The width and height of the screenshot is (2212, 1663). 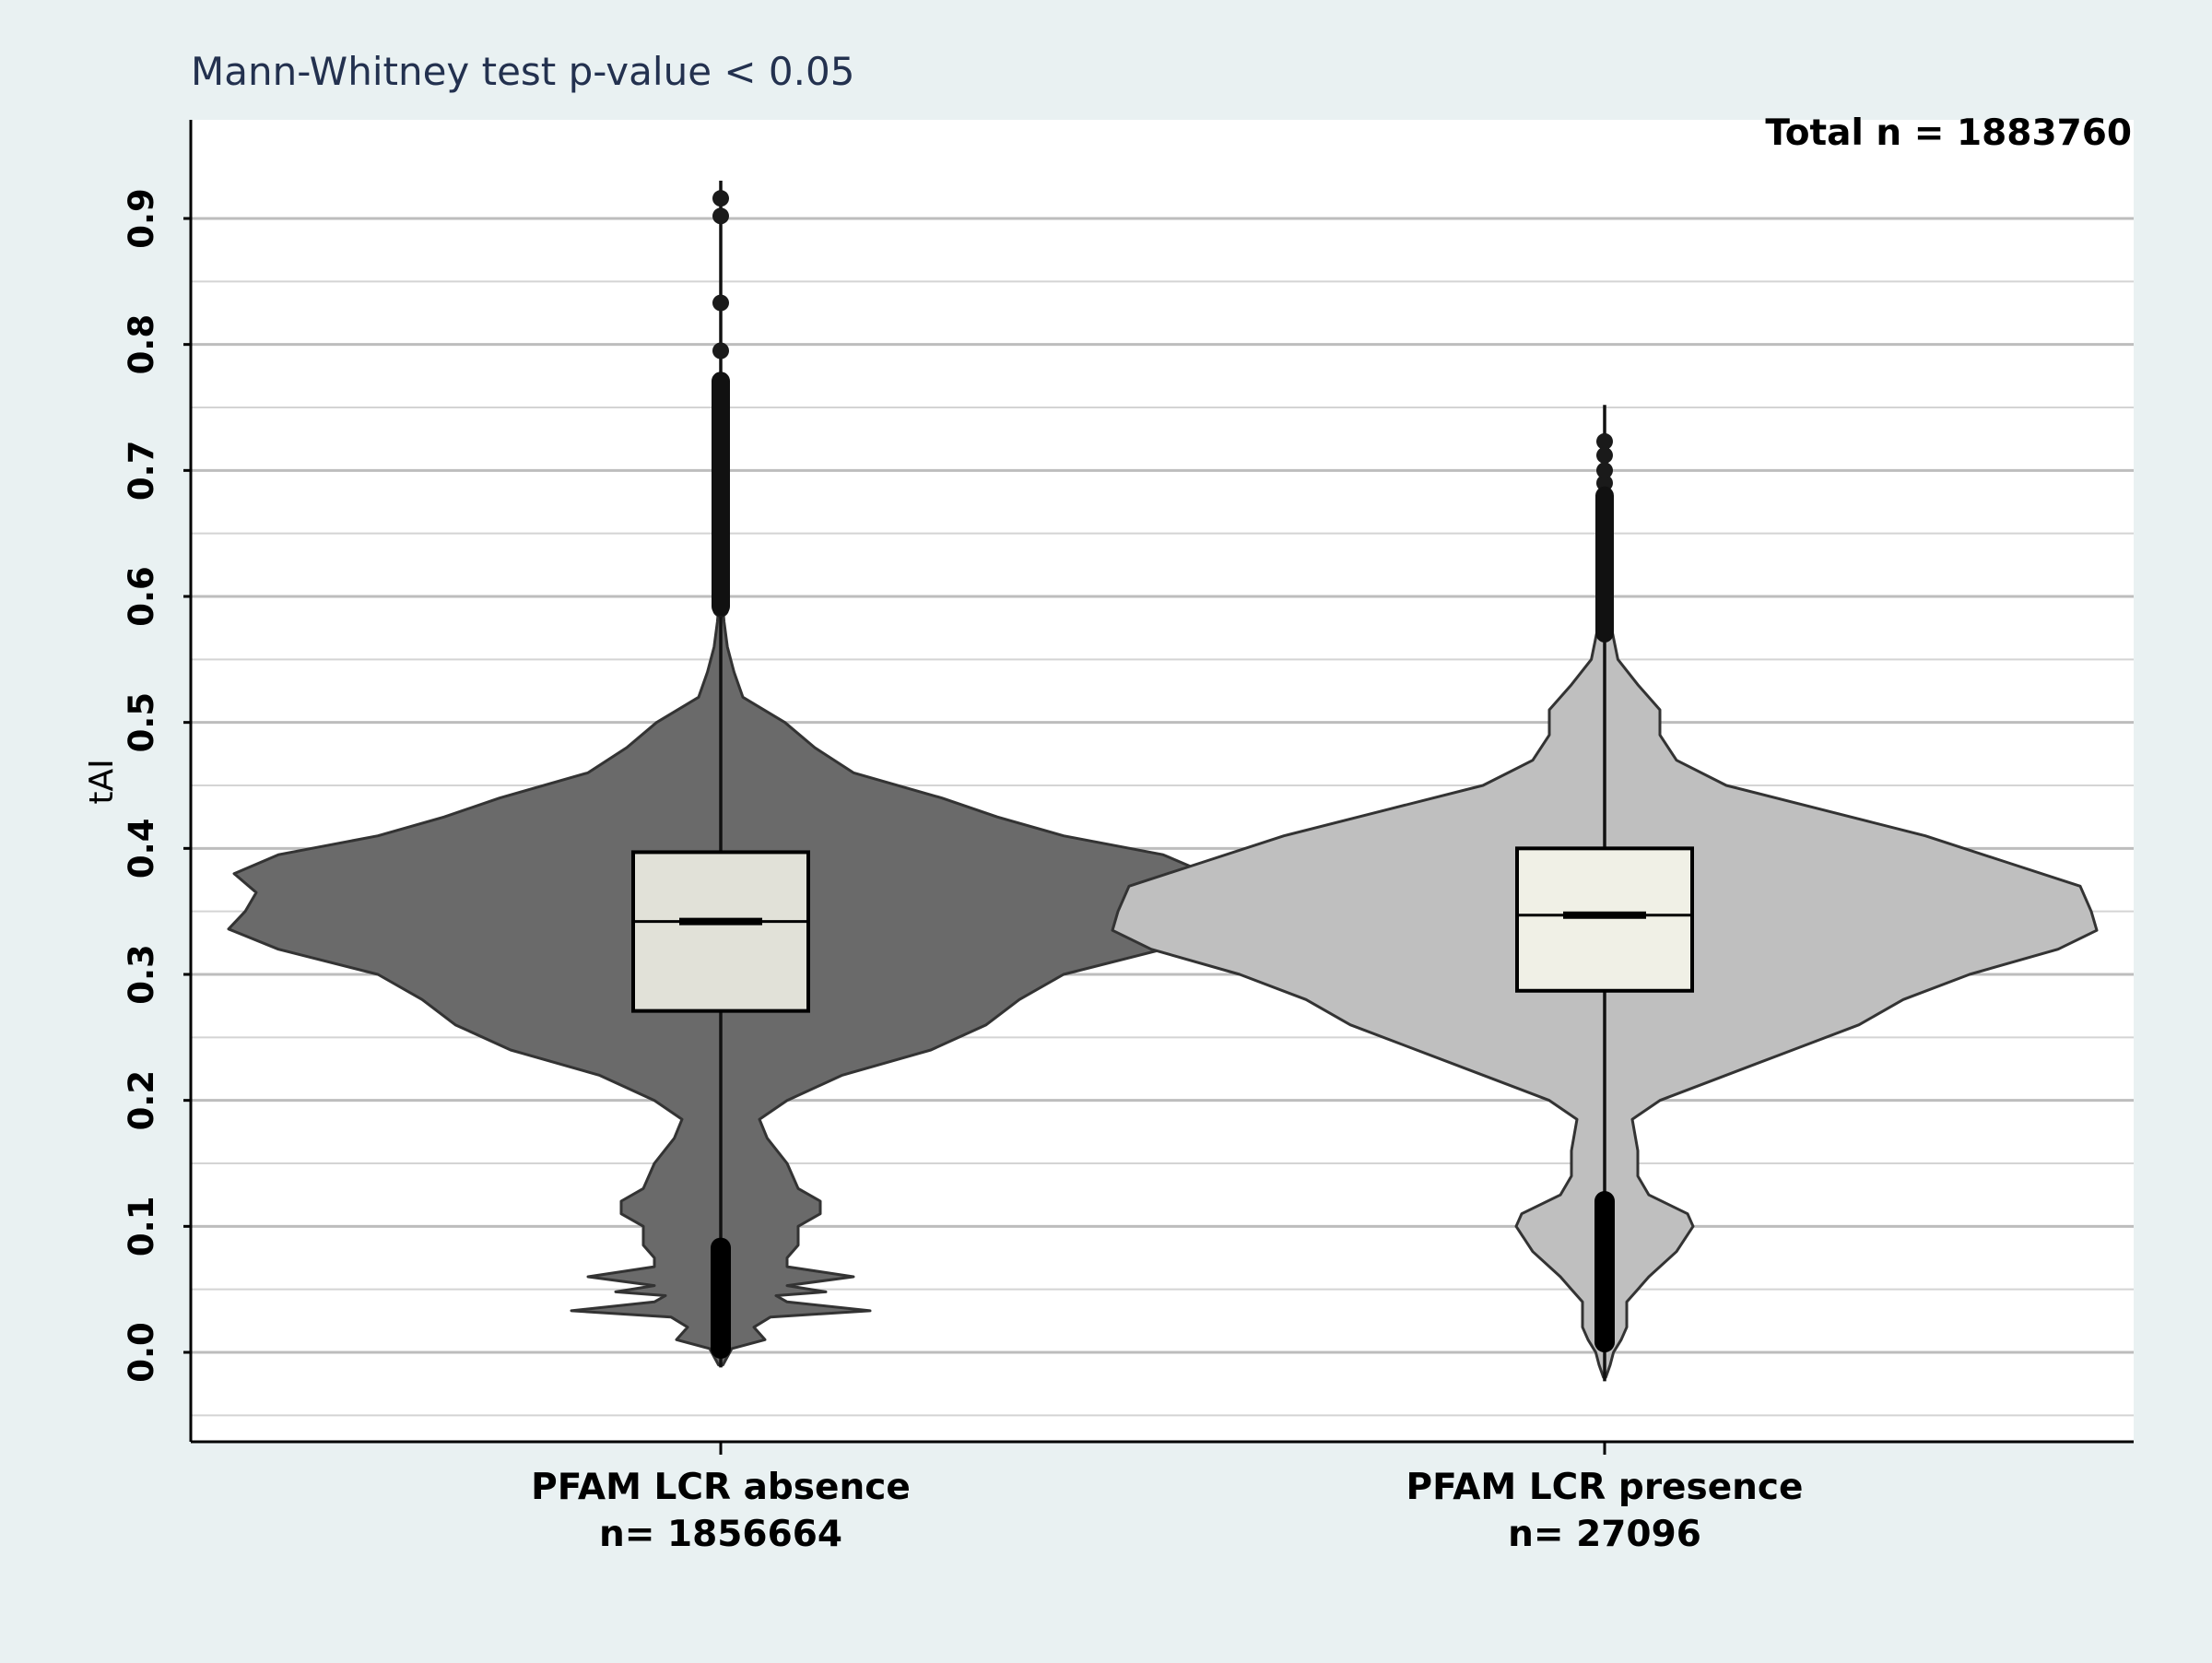 I want to click on y-tick-label: 0.5, so click(x=141, y=722).